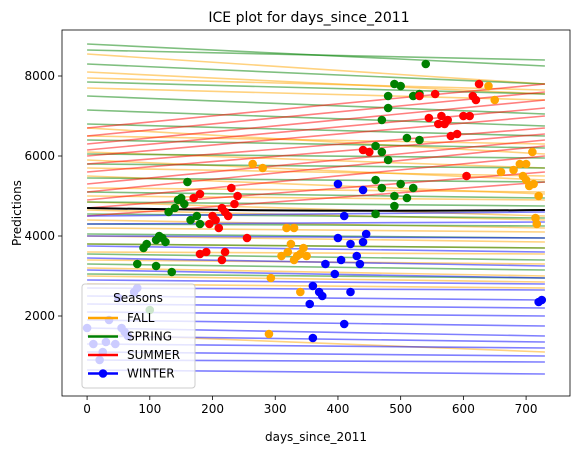 This screenshot has height=453, width=580. What do you see at coordinates (87, 409) in the screenshot?
I see `x-tick-label-0: 0` at bounding box center [87, 409].